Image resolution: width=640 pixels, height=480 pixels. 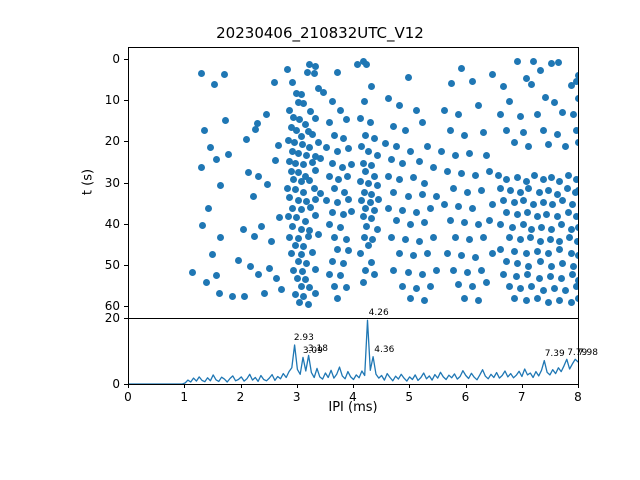 What do you see at coordinates (128, 397) in the screenshot?
I see `x-tick-label: 0` at bounding box center [128, 397].